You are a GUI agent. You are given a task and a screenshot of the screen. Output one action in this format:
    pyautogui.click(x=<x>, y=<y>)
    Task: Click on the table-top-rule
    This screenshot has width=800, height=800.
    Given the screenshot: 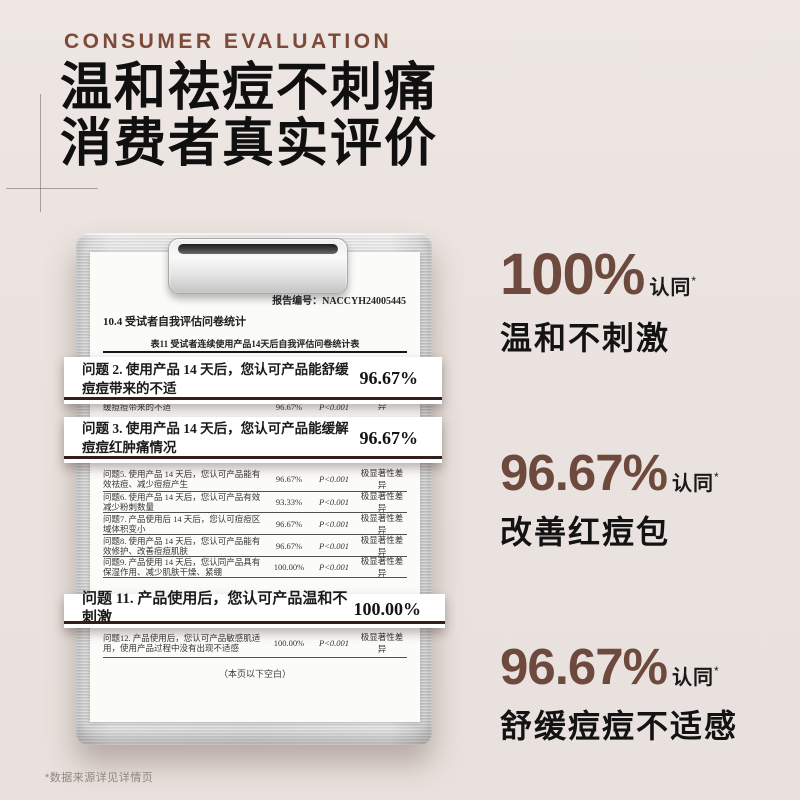 What is the action you would take?
    pyautogui.click(x=255, y=352)
    